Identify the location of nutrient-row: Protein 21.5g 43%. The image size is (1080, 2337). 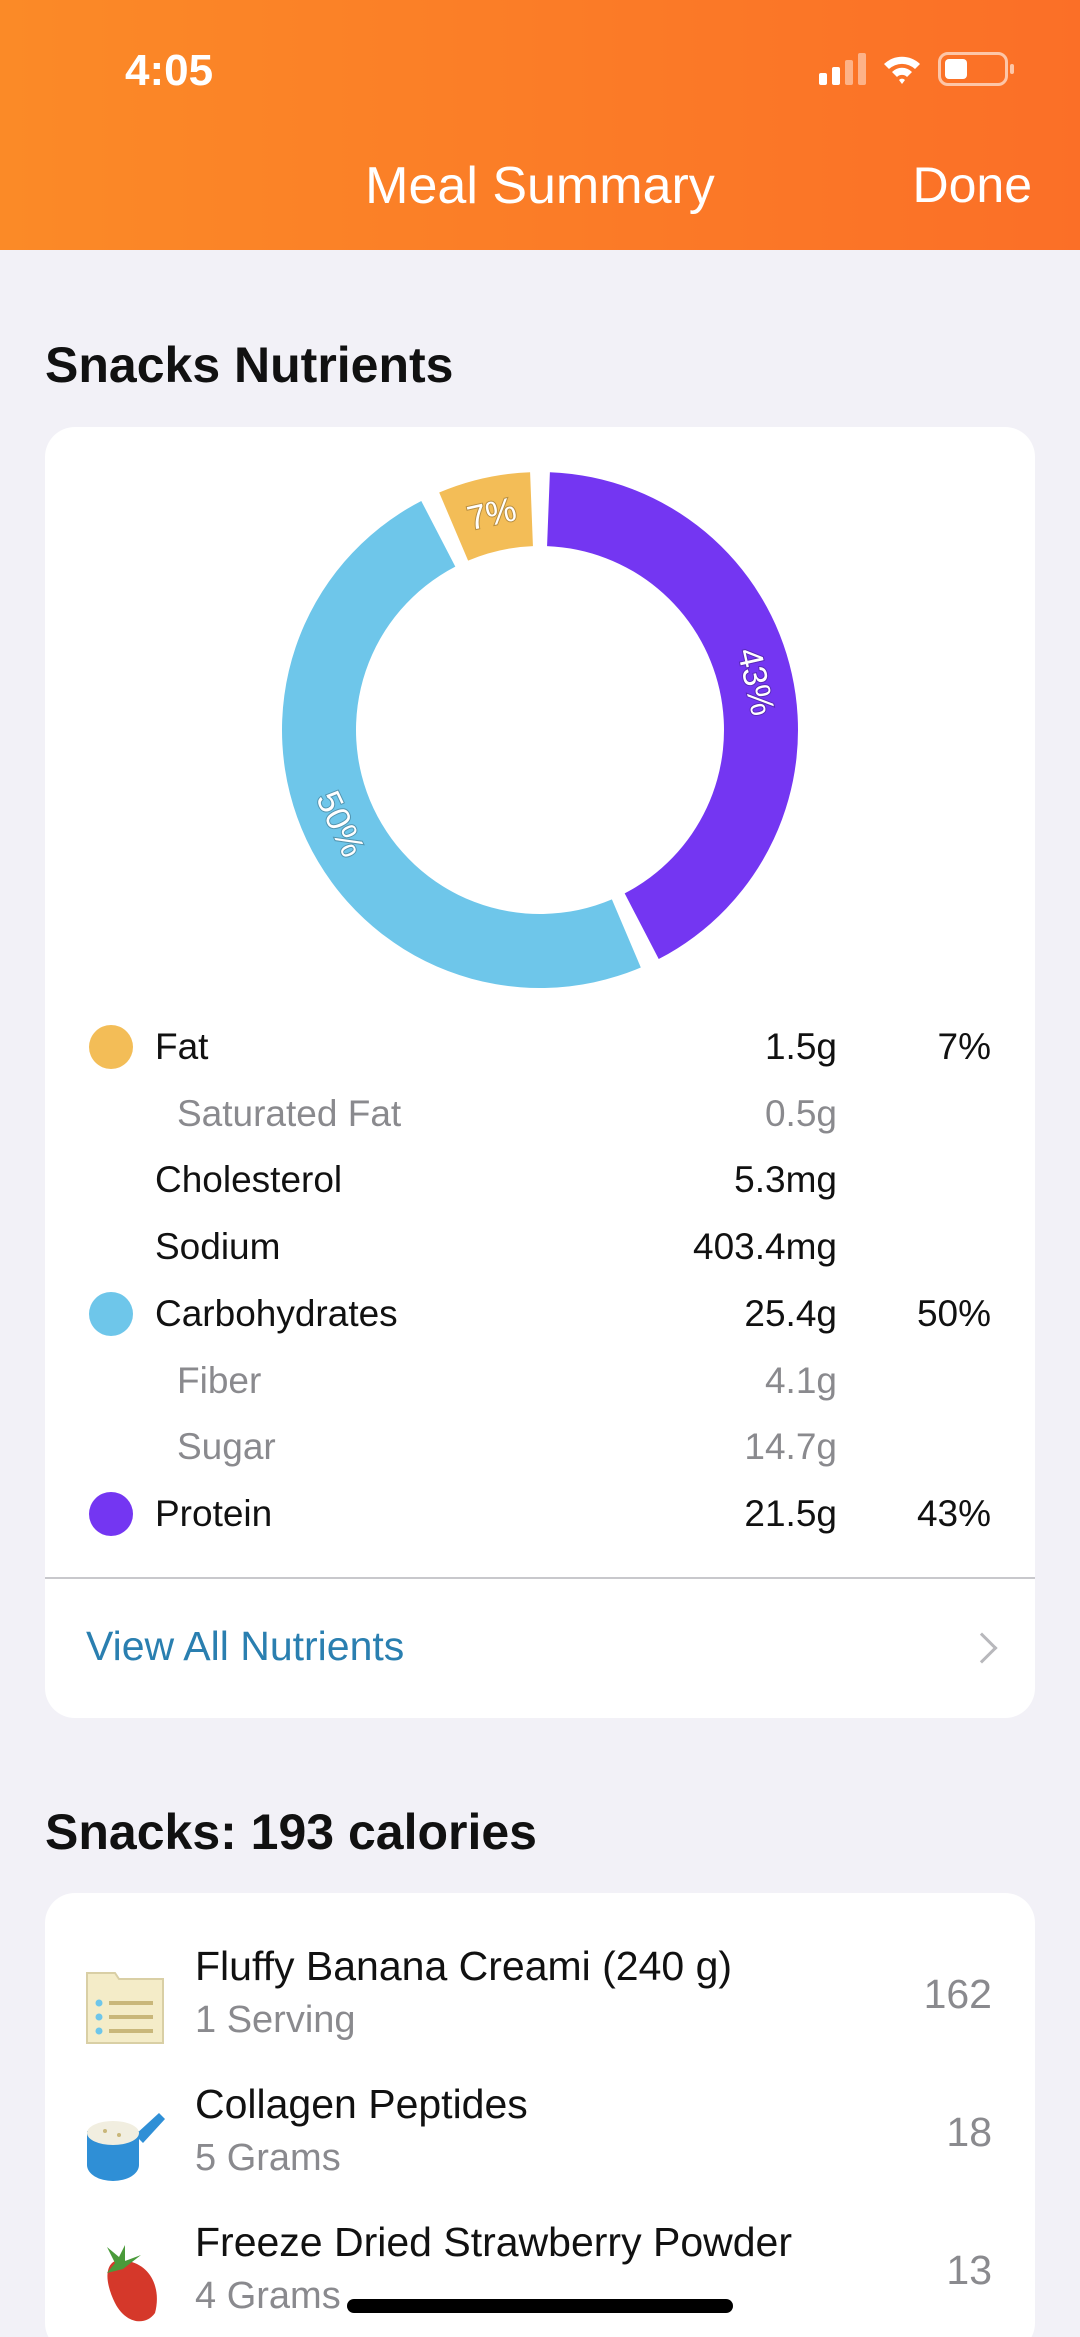
(540, 1514).